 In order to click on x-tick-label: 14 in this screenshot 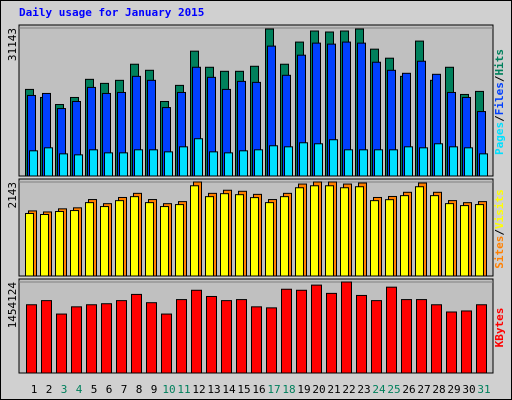, I will do `click(229, 389)`.